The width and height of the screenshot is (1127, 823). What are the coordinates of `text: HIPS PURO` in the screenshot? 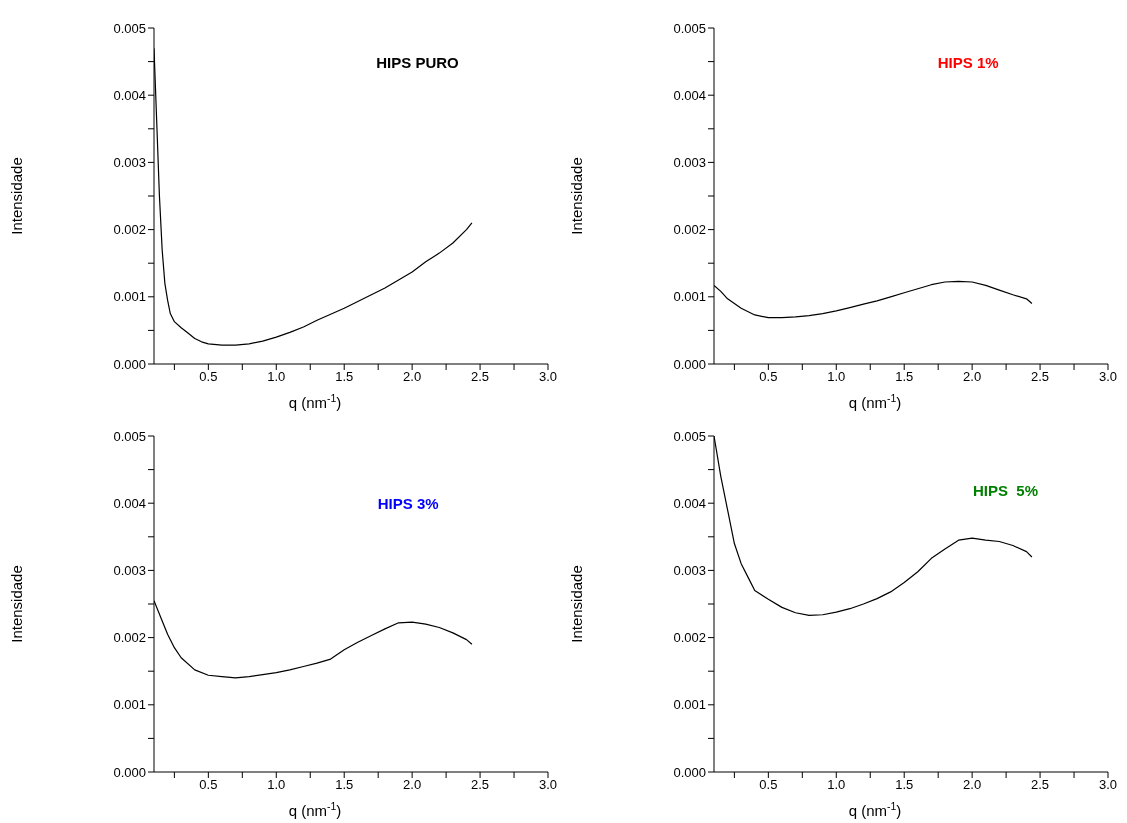 It's located at (417, 62).